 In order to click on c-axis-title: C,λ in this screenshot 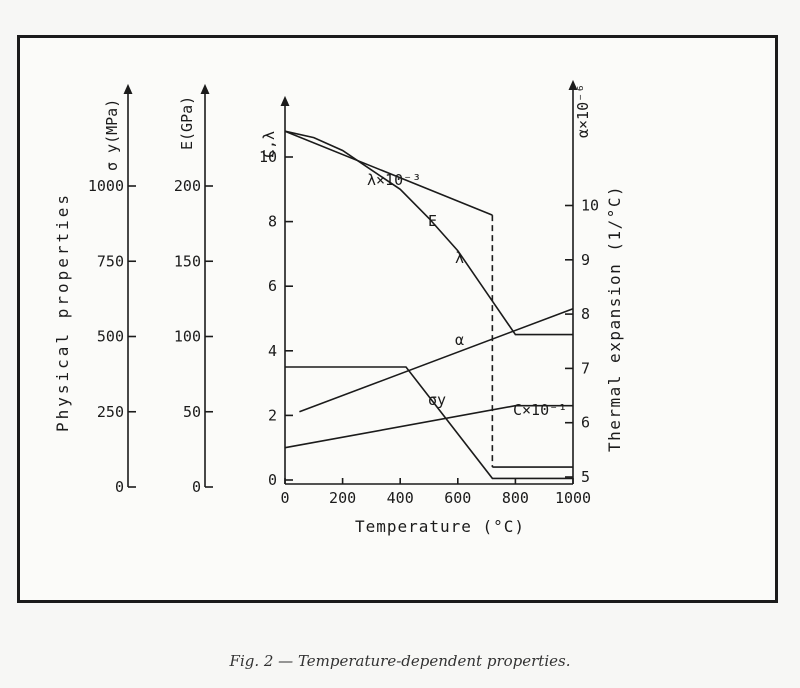, I will do `click(269, 144)`.